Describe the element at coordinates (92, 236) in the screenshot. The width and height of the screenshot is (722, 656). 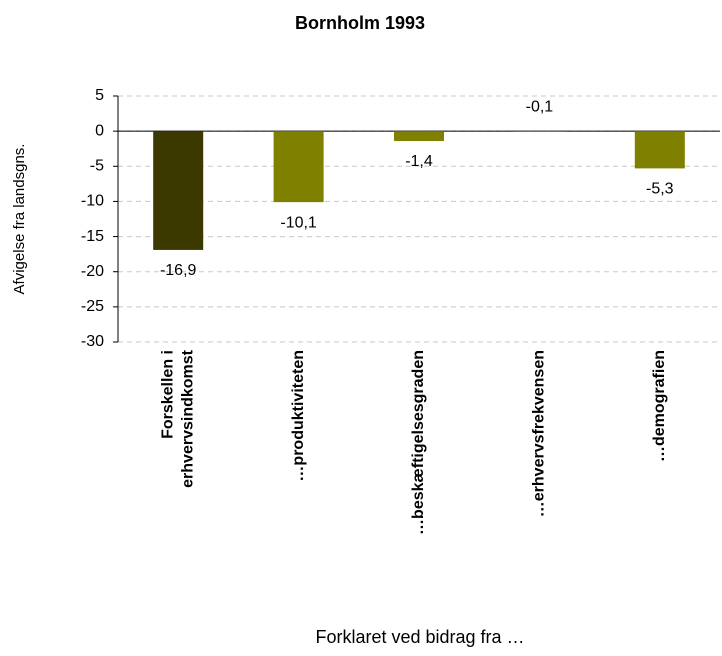
I see `y-tick-label: -15` at that location.